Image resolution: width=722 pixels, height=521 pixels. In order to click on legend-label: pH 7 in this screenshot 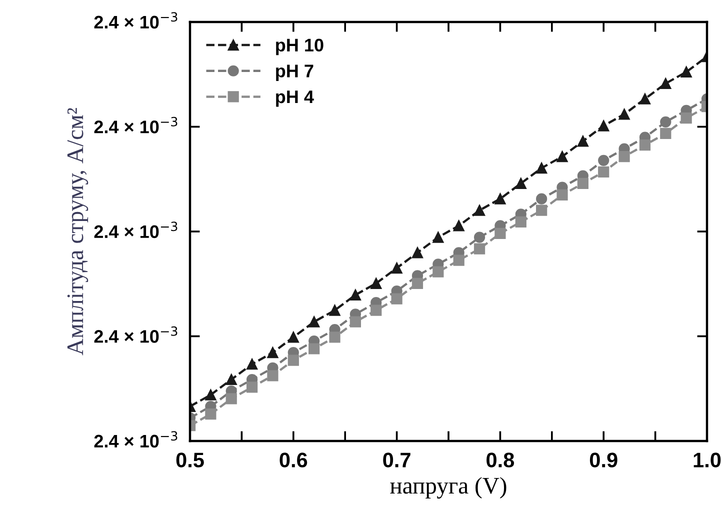, I will do `click(295, 72)`.